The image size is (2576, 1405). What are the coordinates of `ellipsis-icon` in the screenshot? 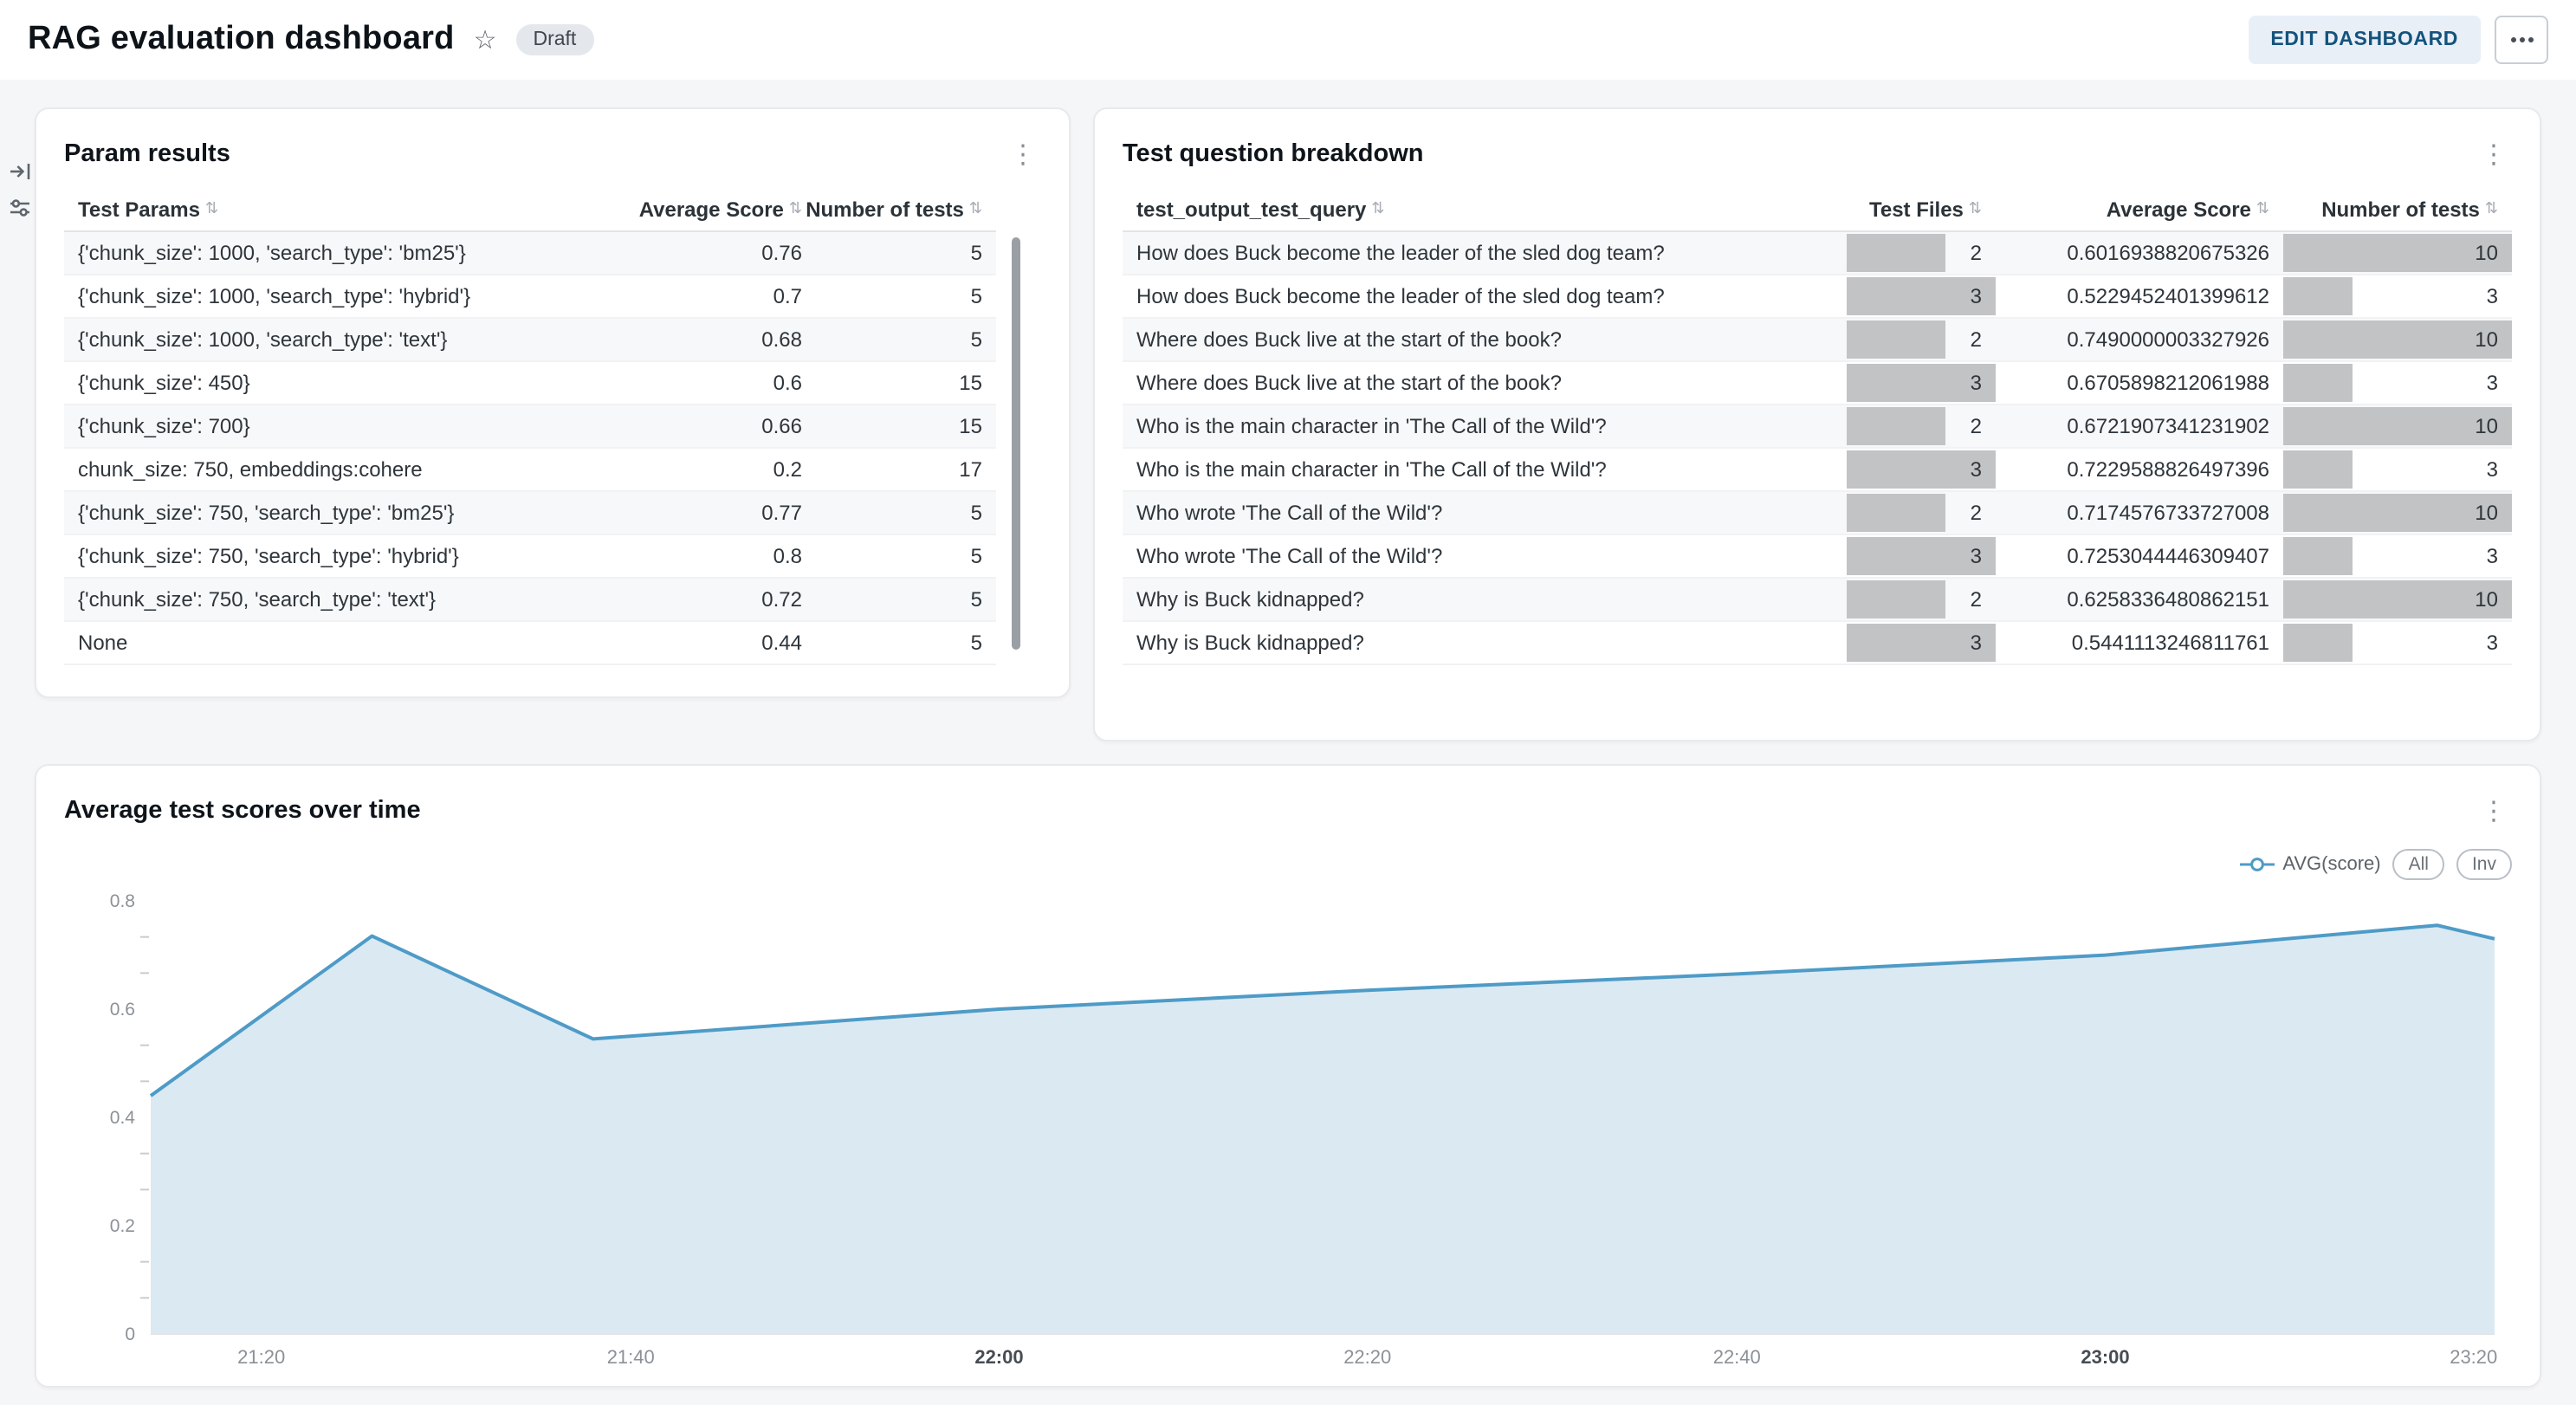 It's located at (2521, 39).